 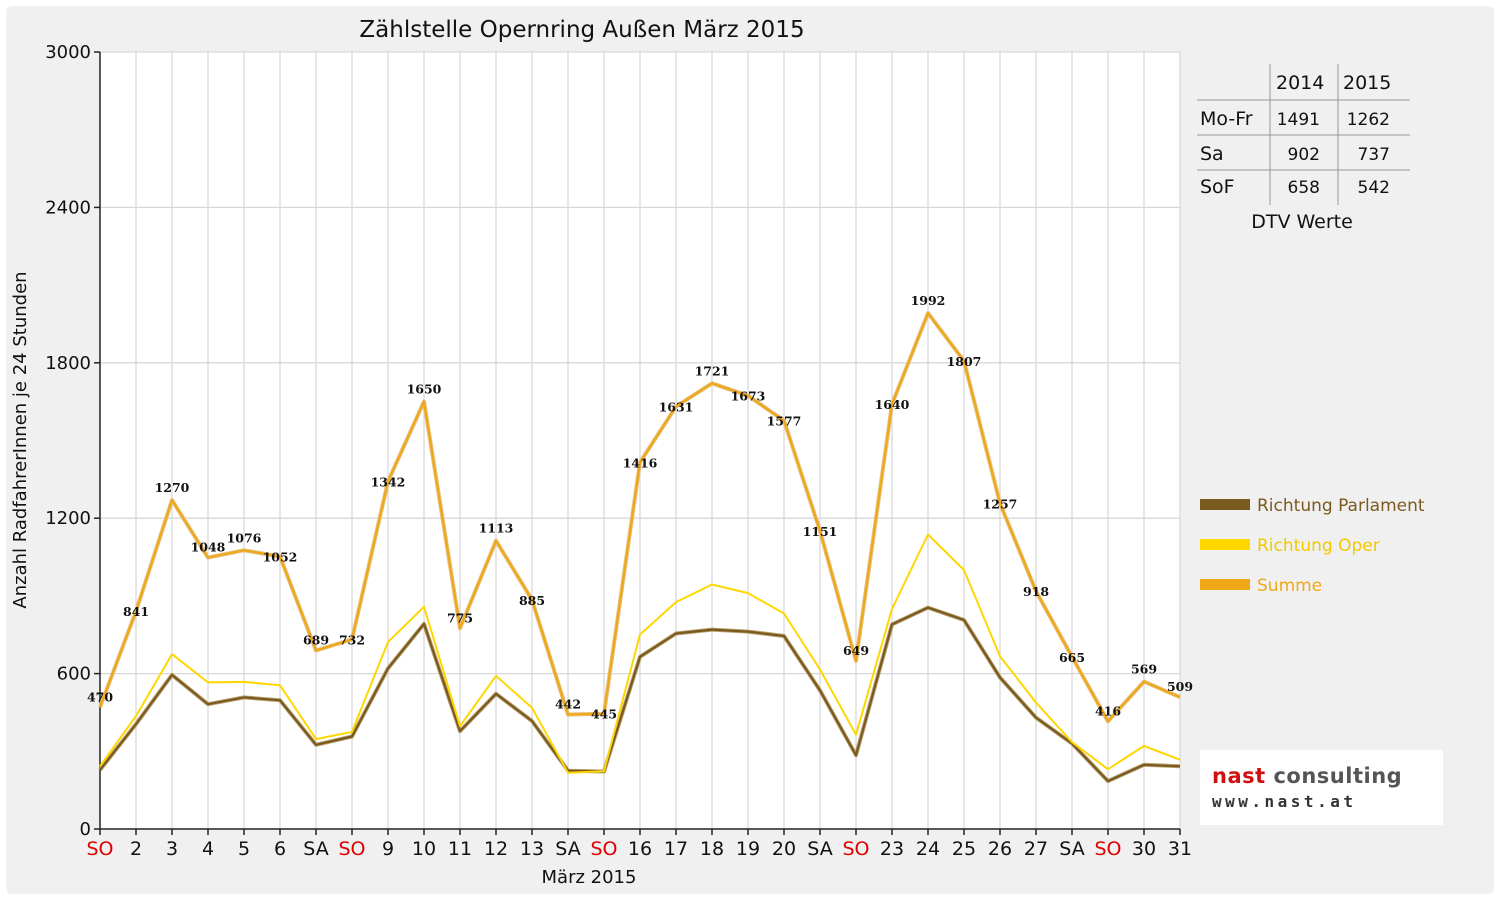 What do you see at coordinates (1302, 222) in the screenshot?
I see `dtv-caption: DTV Werte` at bounding box center [1302, 222].